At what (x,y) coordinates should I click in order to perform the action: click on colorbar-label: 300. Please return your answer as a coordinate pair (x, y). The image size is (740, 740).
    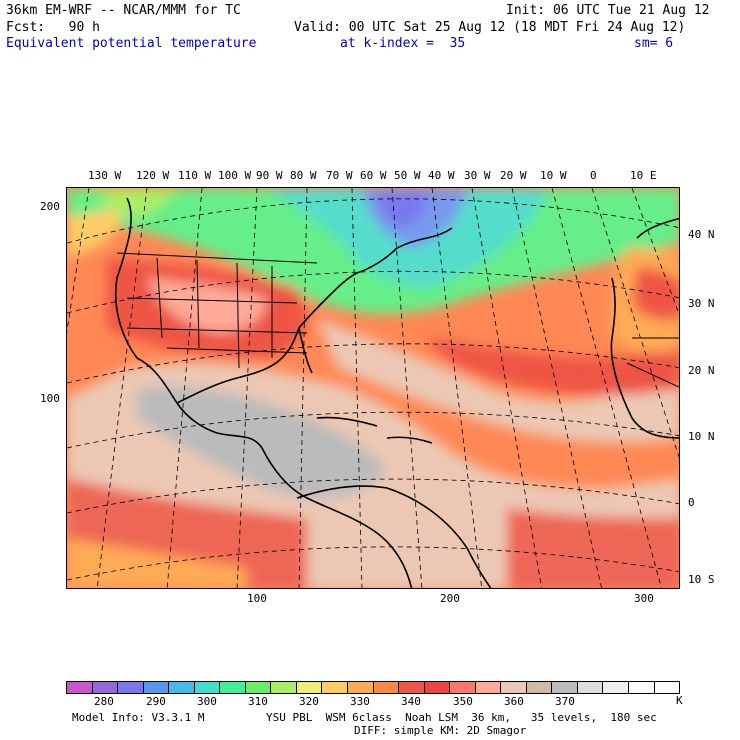
    Looking at the image, I should click on (207, 701).